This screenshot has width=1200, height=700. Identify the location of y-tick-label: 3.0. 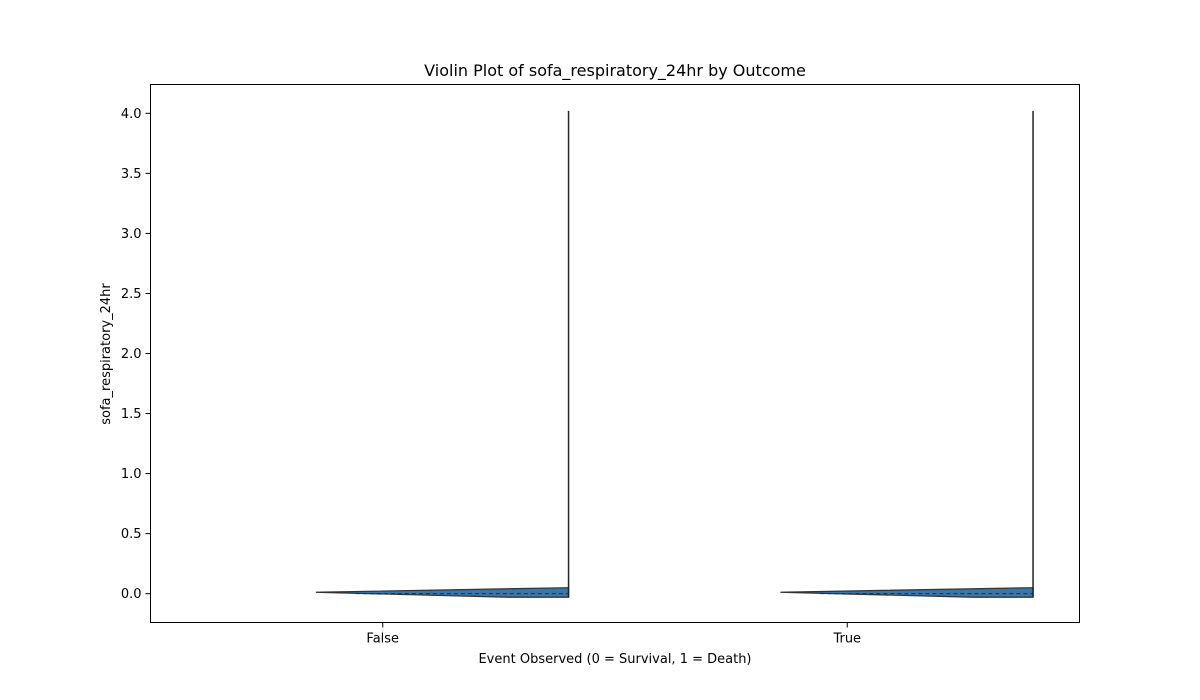
(131, 234).